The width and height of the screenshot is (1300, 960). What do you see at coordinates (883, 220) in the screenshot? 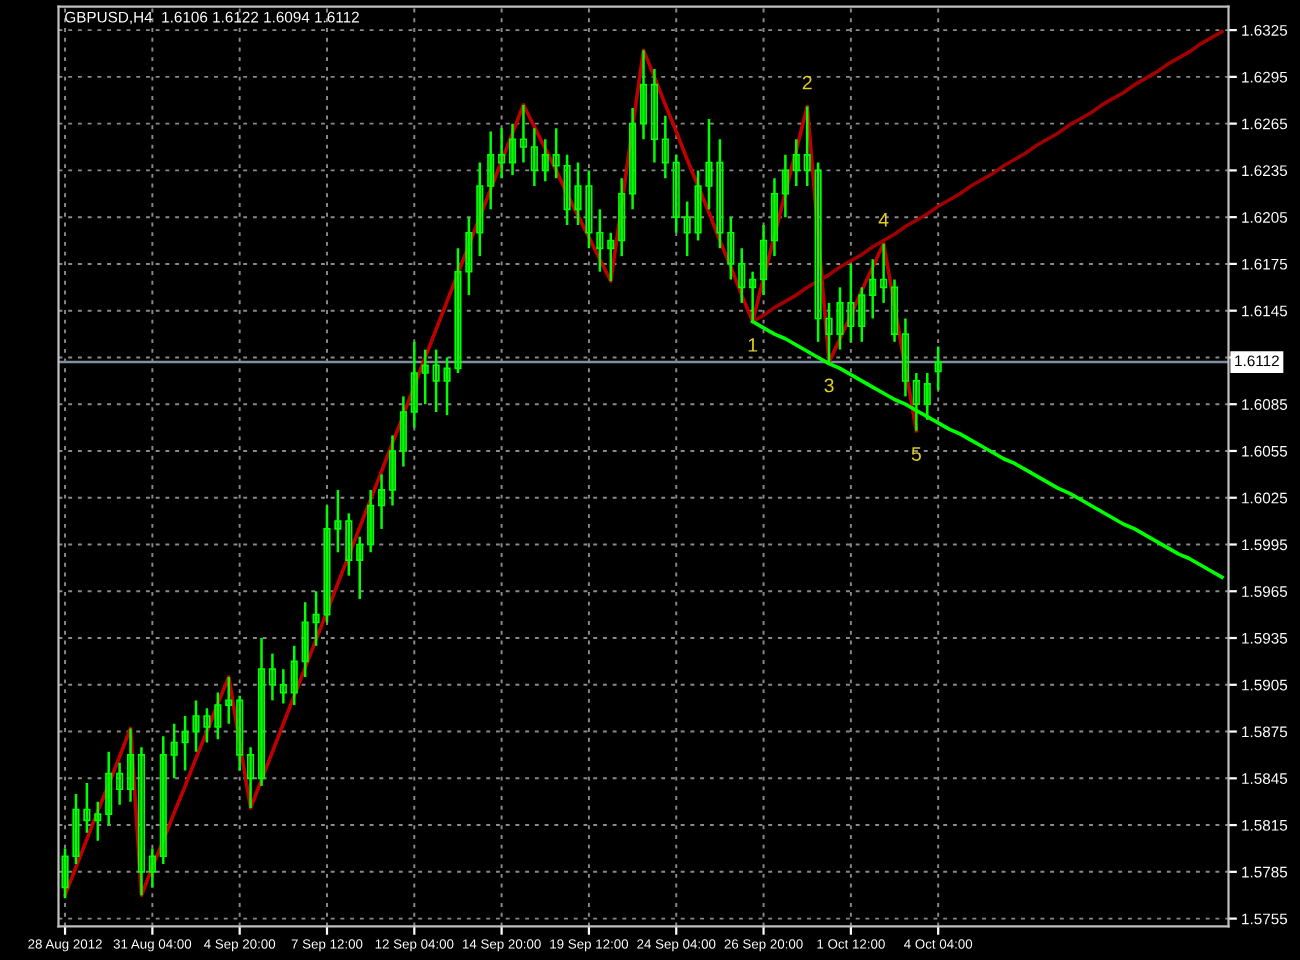
I see `annotation: 4` at bounding box center [883, 220].